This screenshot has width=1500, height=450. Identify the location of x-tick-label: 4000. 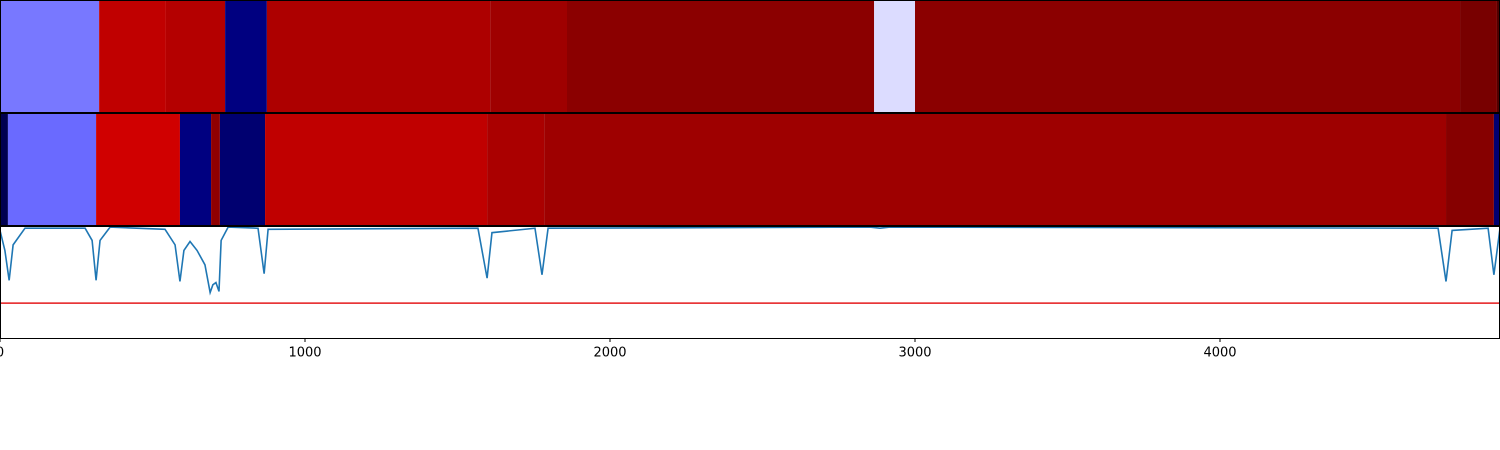
(1219, 353).